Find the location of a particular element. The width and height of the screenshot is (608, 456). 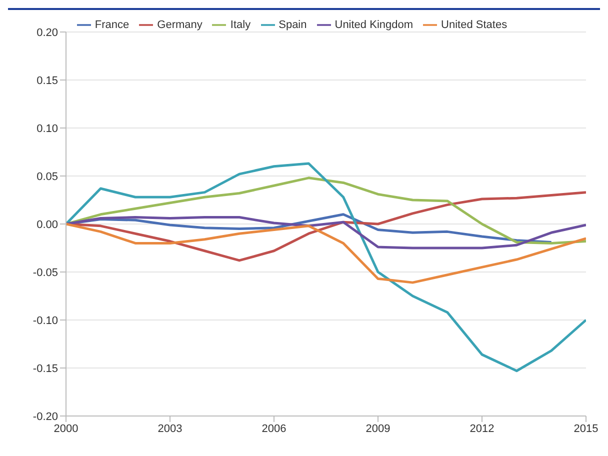

x-tick-label: 2000 is located at coordinates (66, 428).